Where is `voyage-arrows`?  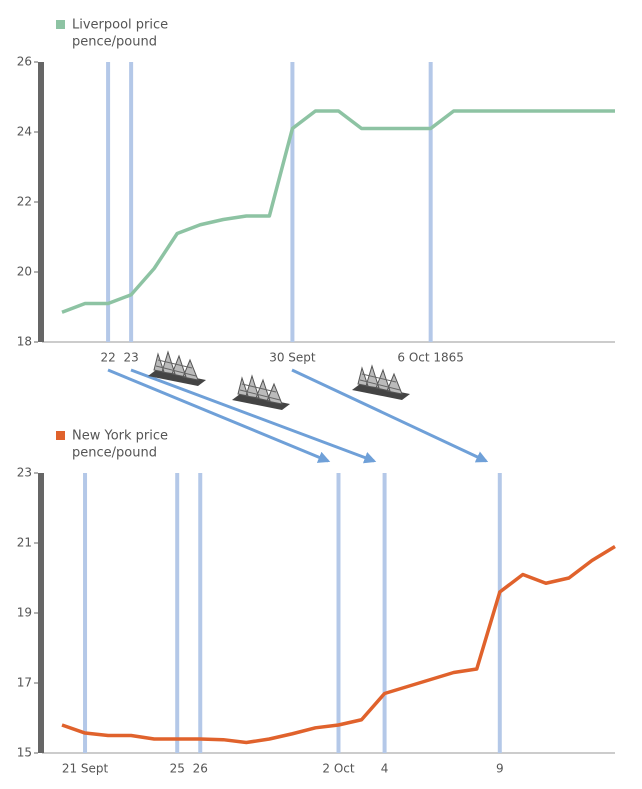 voyage-arrows is located at coordinates (298, 416).